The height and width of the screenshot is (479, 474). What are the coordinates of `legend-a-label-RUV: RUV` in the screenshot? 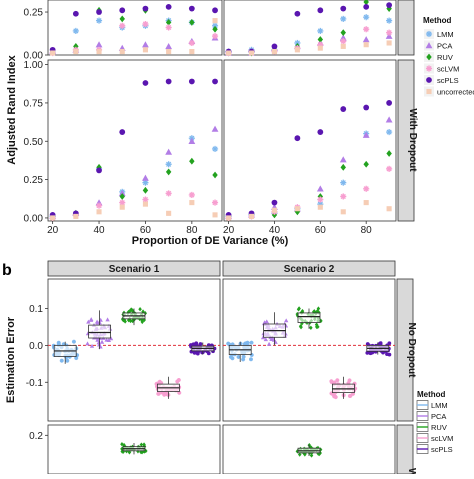 It's located at (445, 57).